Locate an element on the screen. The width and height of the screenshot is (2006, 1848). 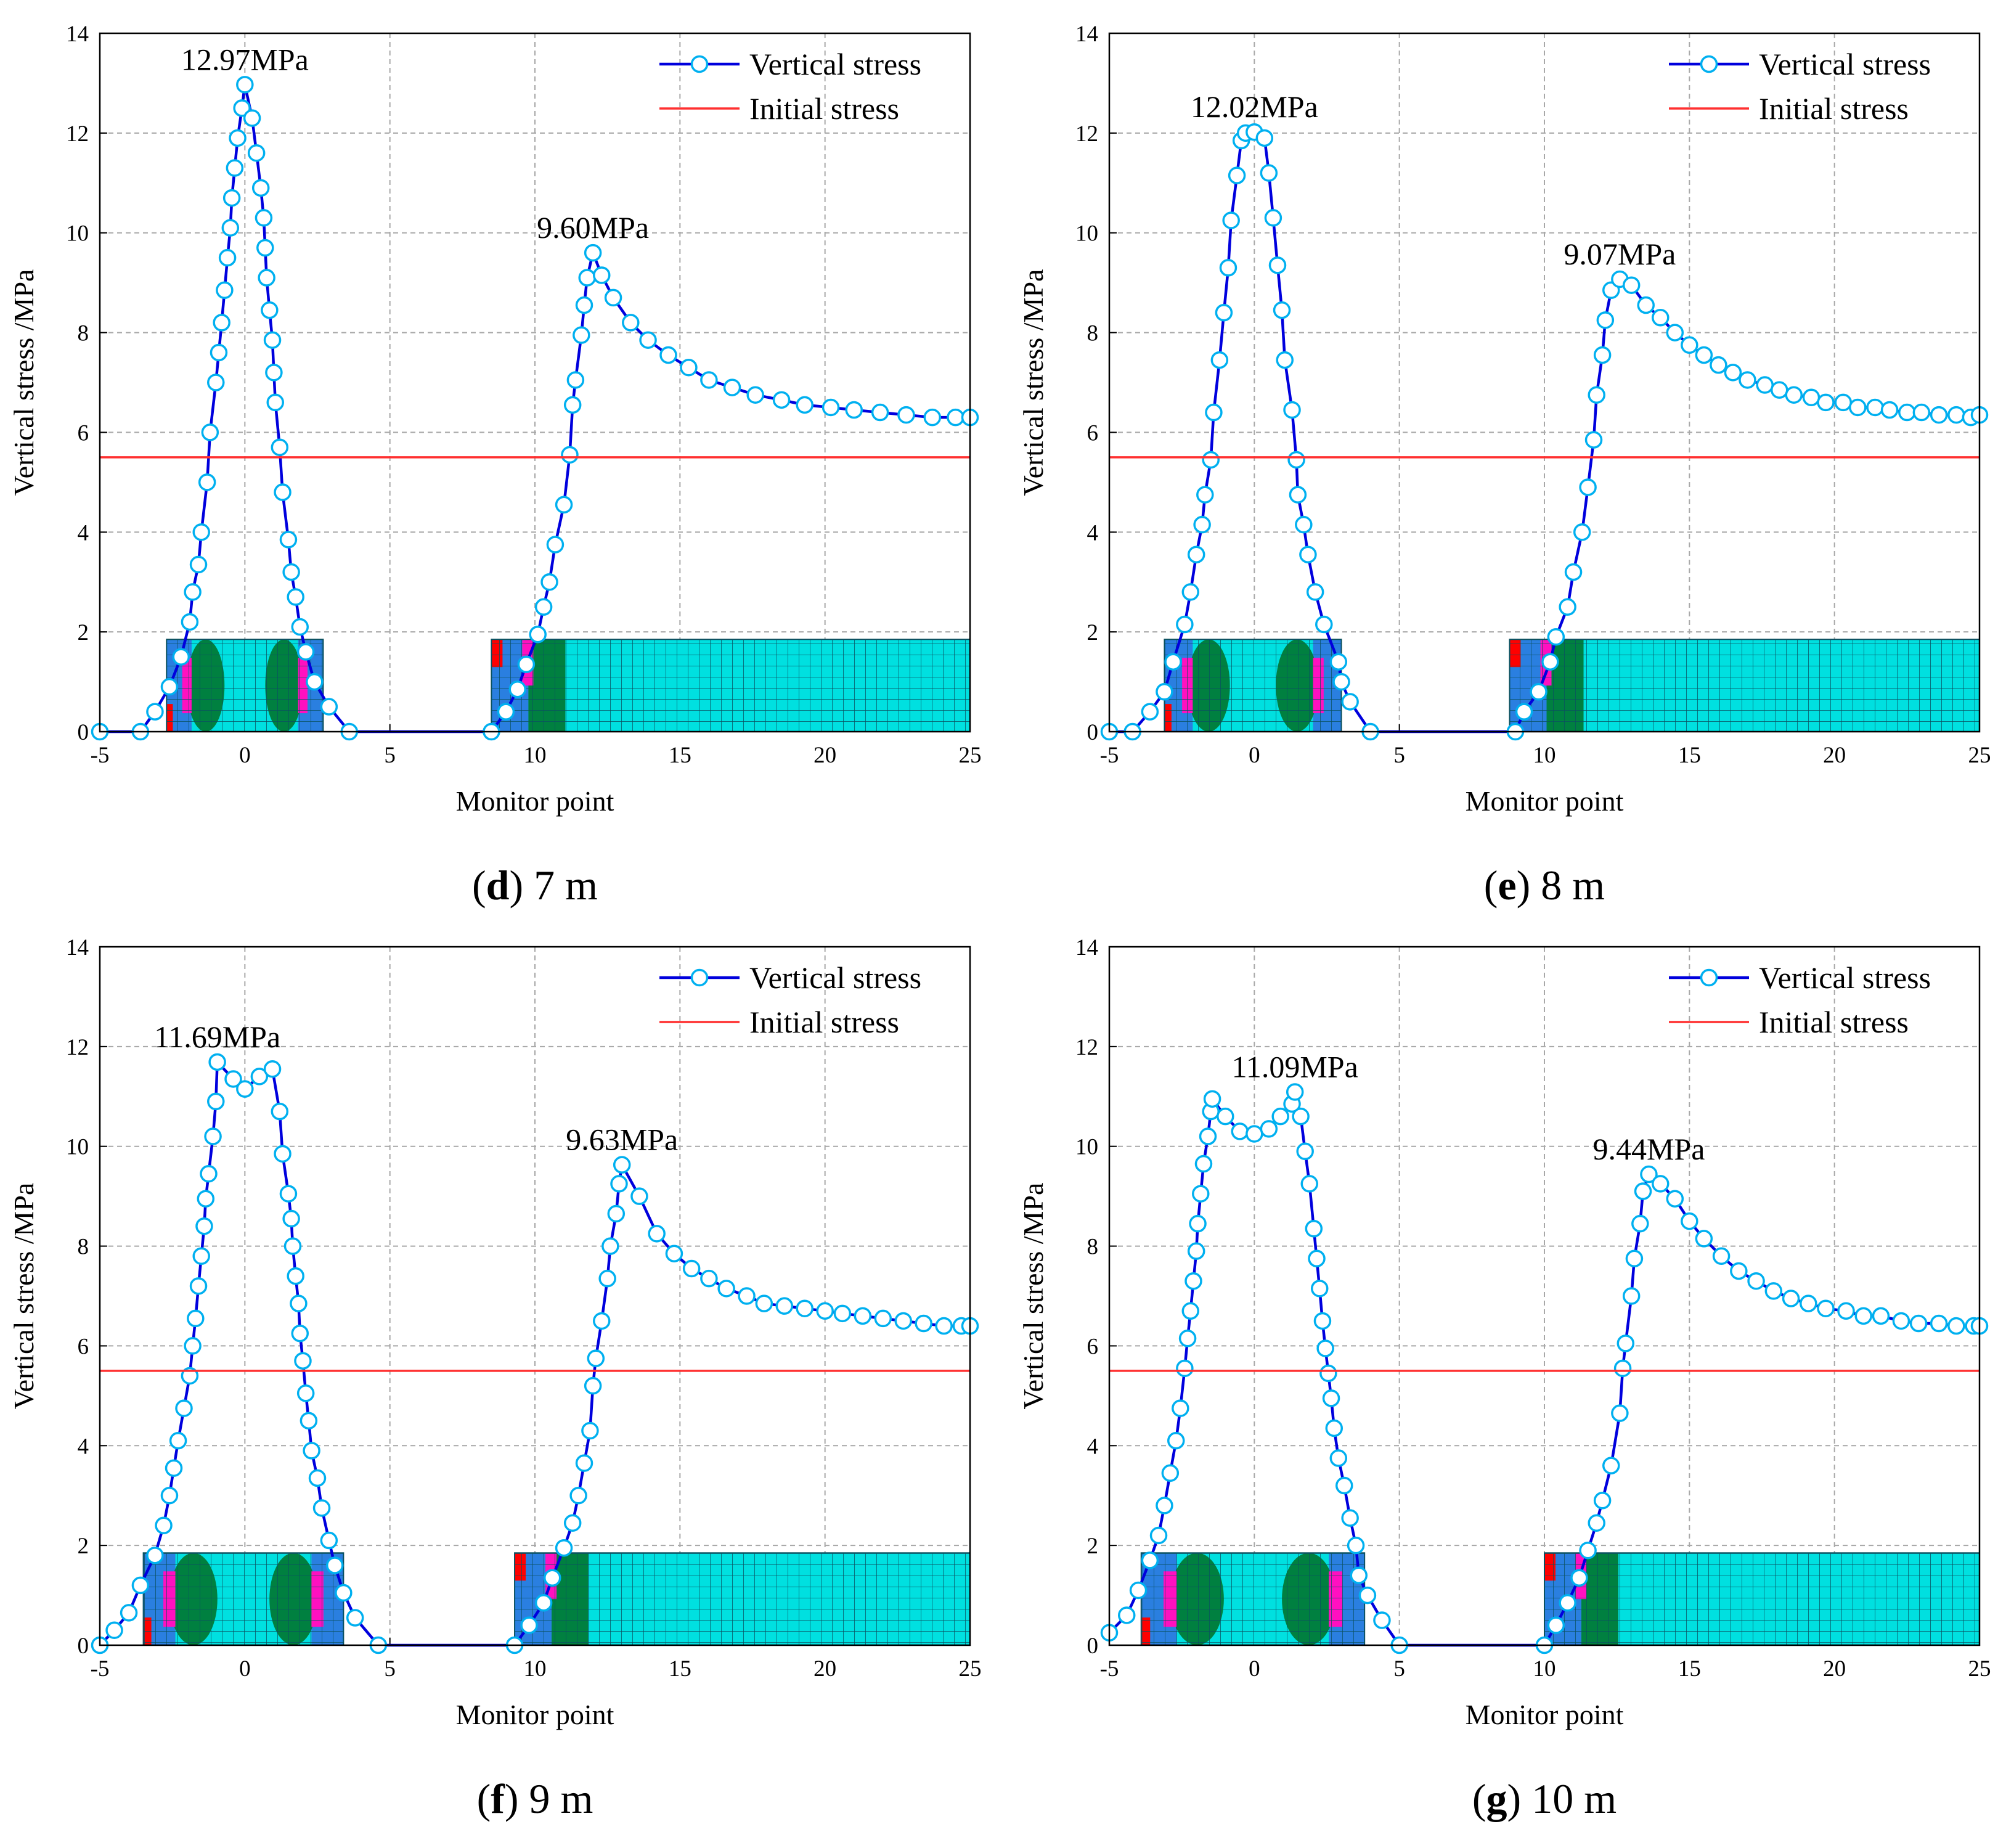
y-tick-label: 14 is located at coordinates (1086, 34).